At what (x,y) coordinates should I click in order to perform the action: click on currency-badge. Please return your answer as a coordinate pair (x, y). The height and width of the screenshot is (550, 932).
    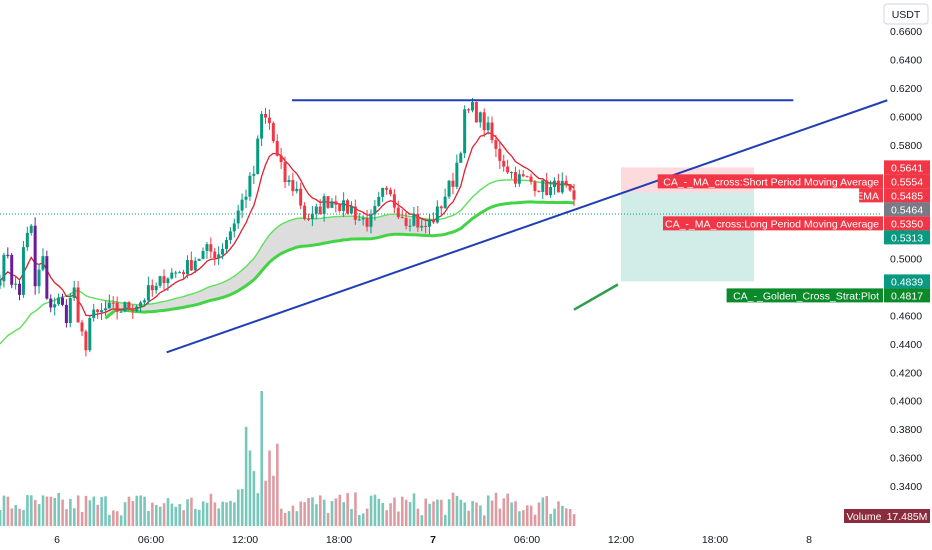
    Looking at the image, I should click on (906, 14).